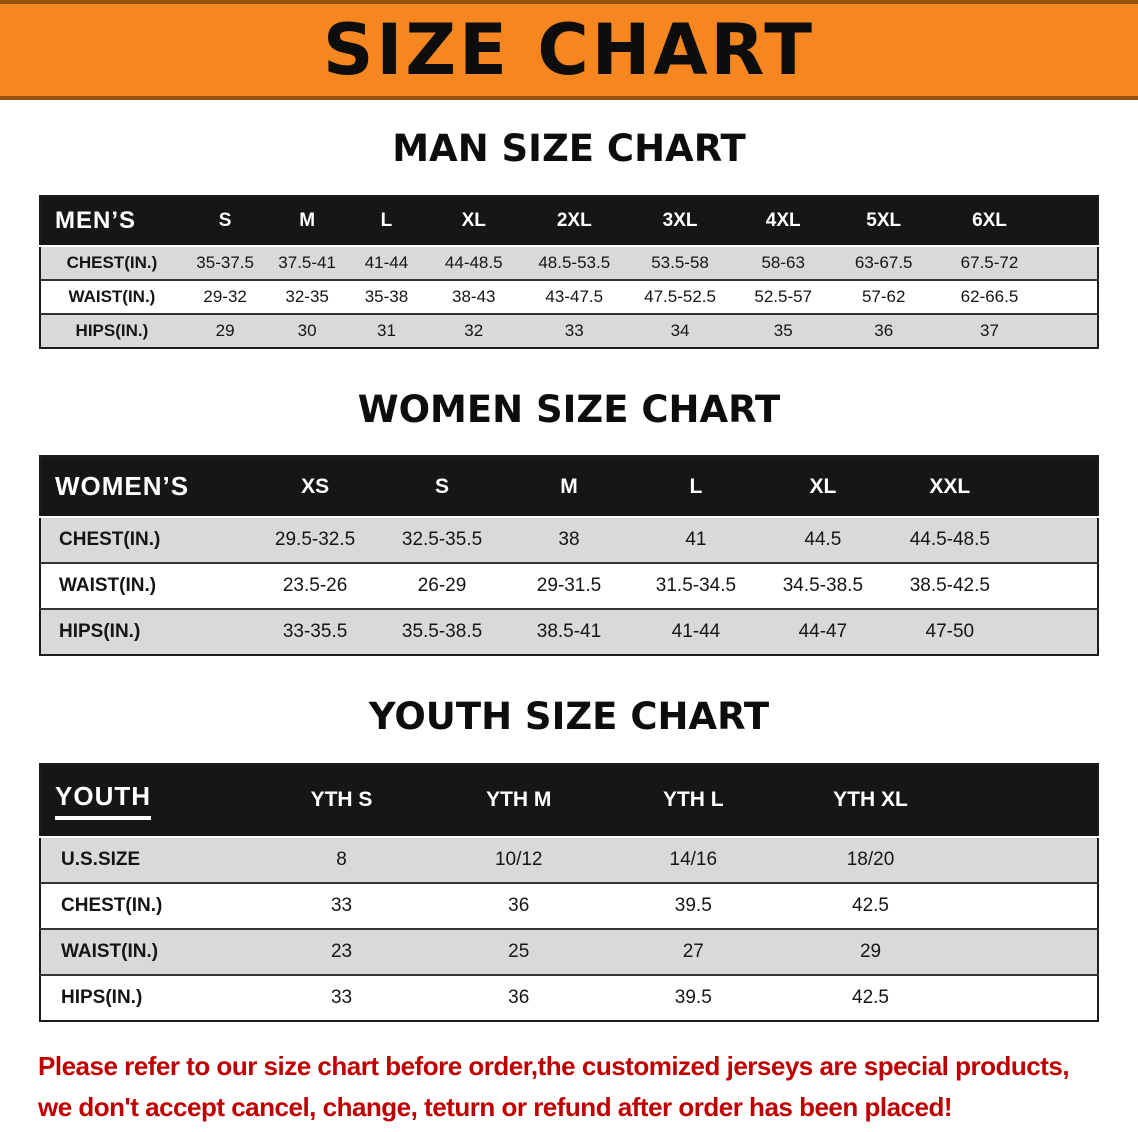  I want to click on men-header-row: MEN’S S M L XL 2XL 3XL 4XL 5XL 6XL, so click(569, 220).